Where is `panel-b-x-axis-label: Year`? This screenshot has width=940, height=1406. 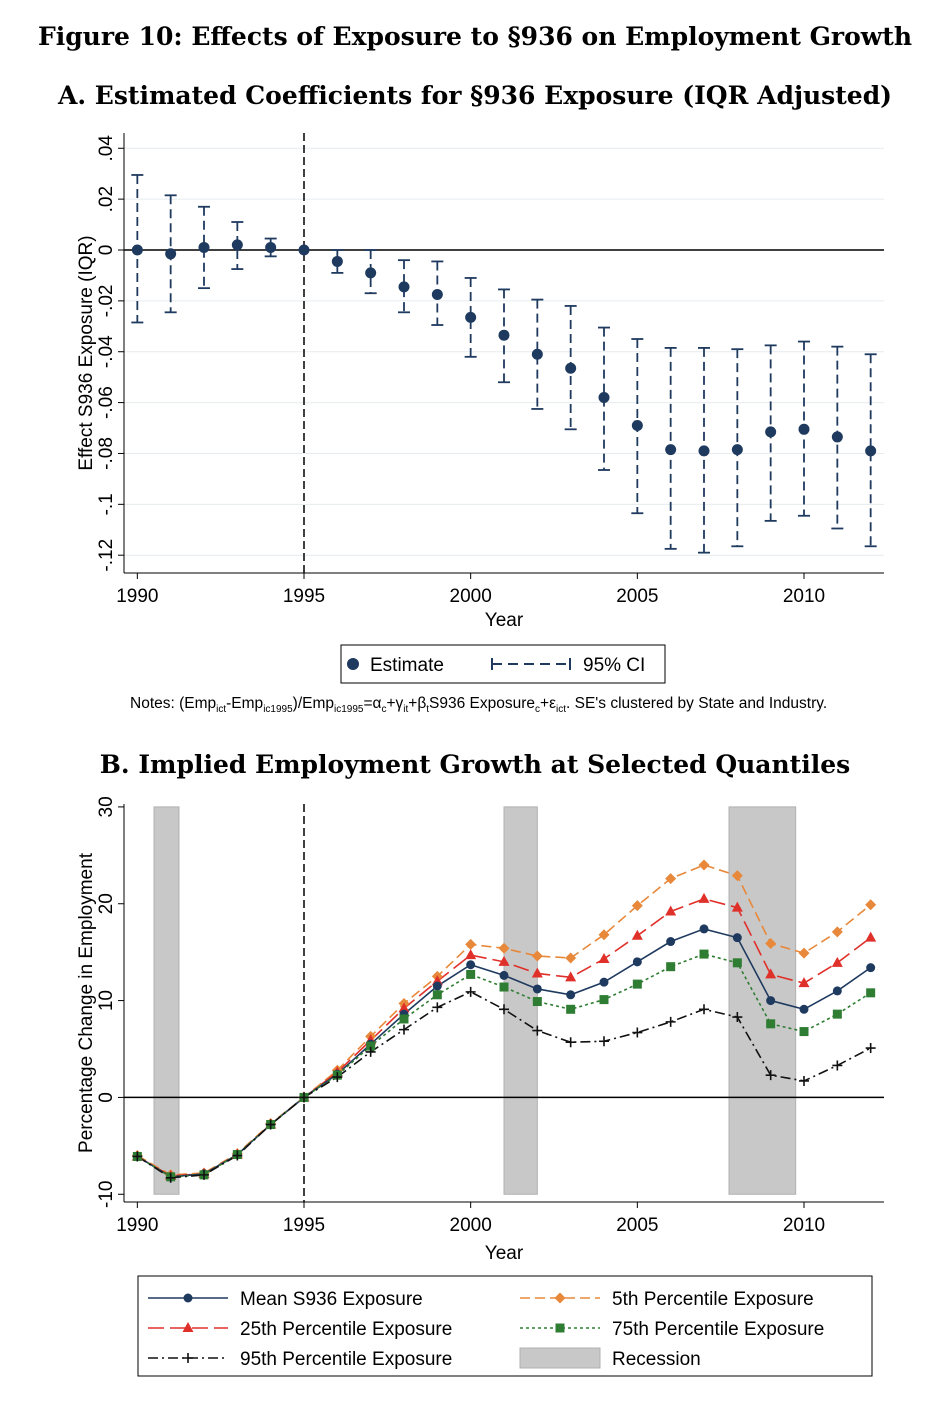
panel-b-x-axis-label: Year is located at coordinates (504, 1253).